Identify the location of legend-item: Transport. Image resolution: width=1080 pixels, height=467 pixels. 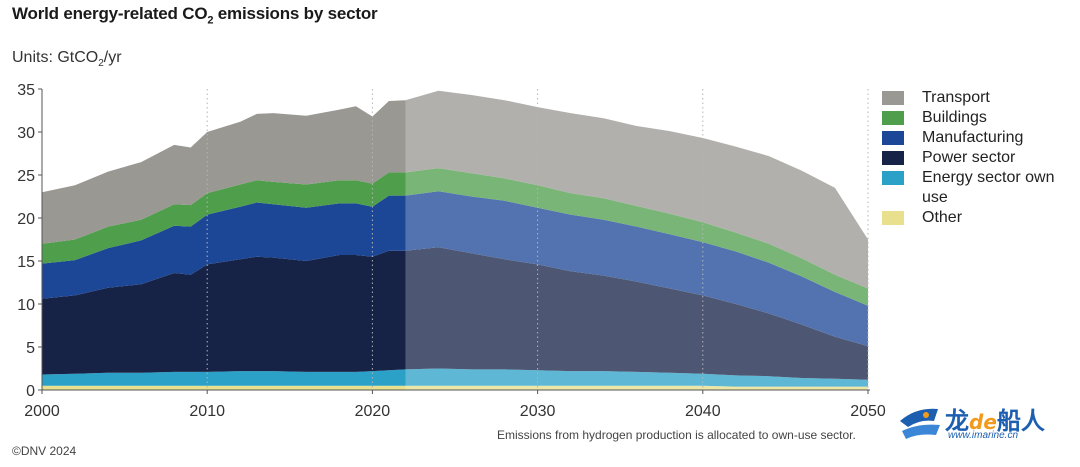
(972, 98).